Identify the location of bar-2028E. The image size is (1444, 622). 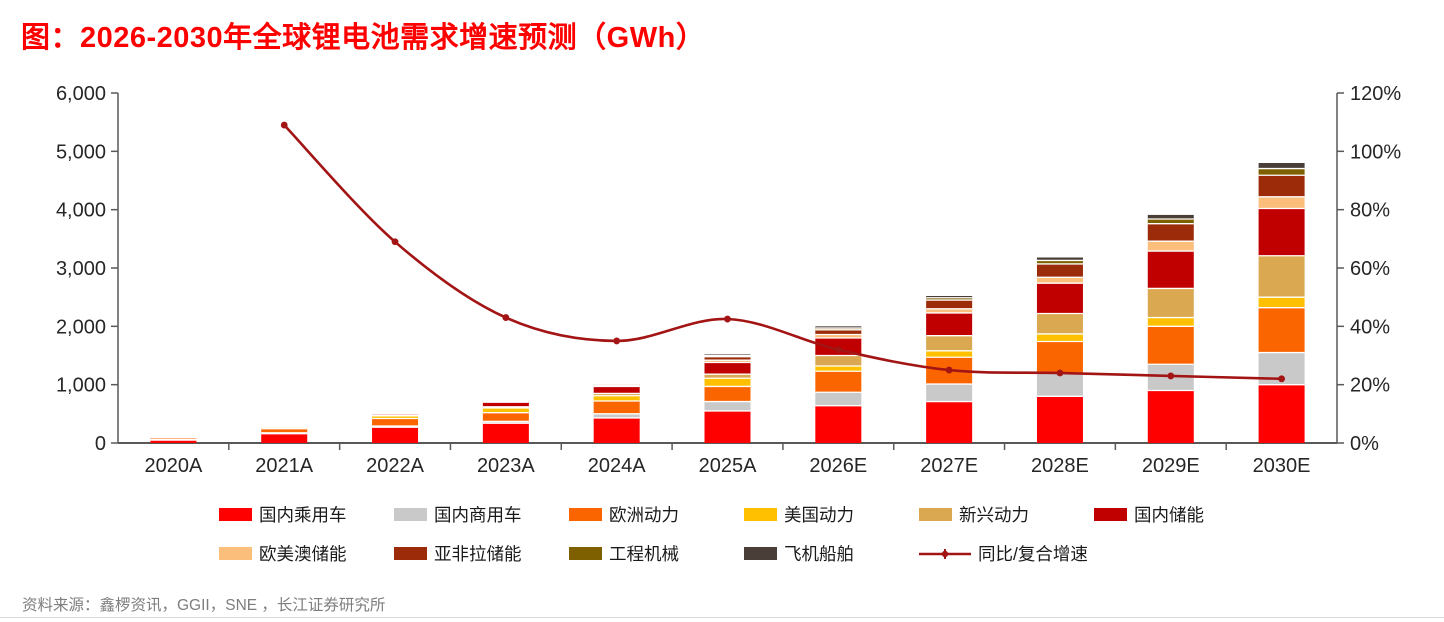
(1059, 350).